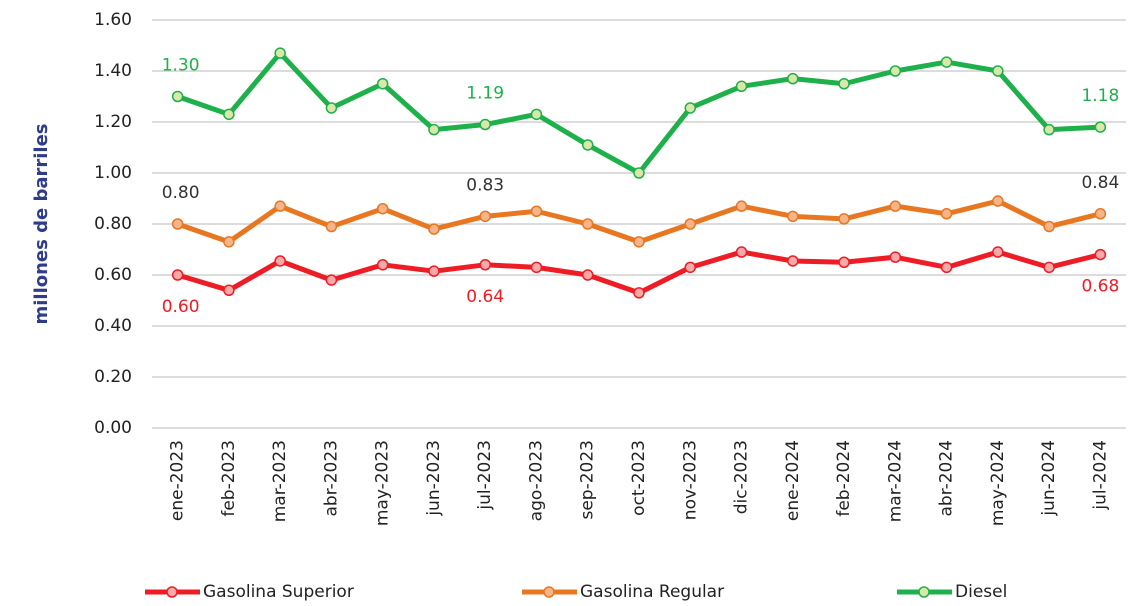 The height and width of the screenshot is (606, 1130). I want to click on y-axis-label: millones de barriles, so click(41, 223).